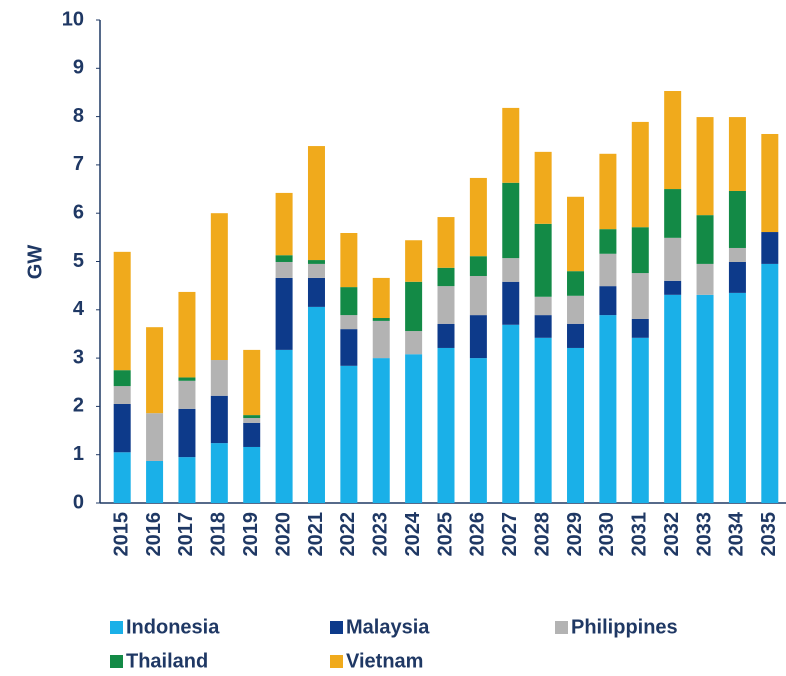 The width and height of the screenshot is (786, 676). I want to click on y-tick-label: 5, so click(78, 261).